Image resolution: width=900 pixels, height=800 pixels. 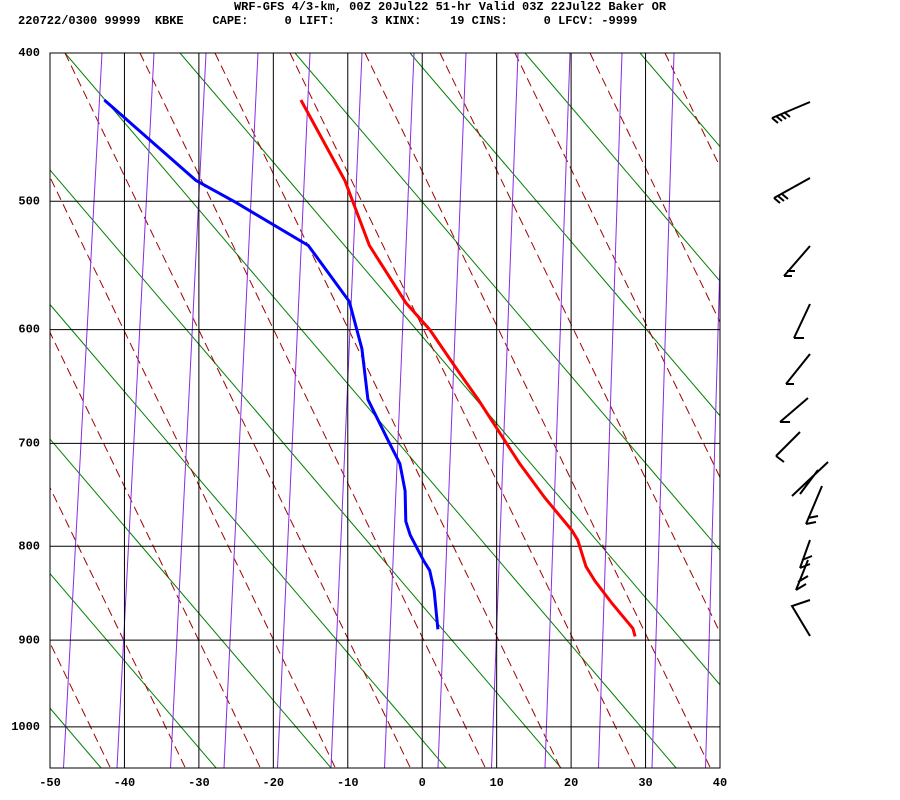 I want to click on x-tick-label: 0, so click(x=422, y=783).